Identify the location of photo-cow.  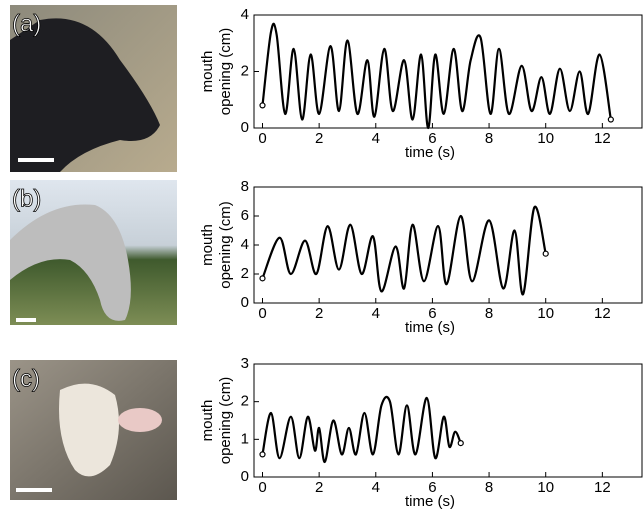
(93, 89).